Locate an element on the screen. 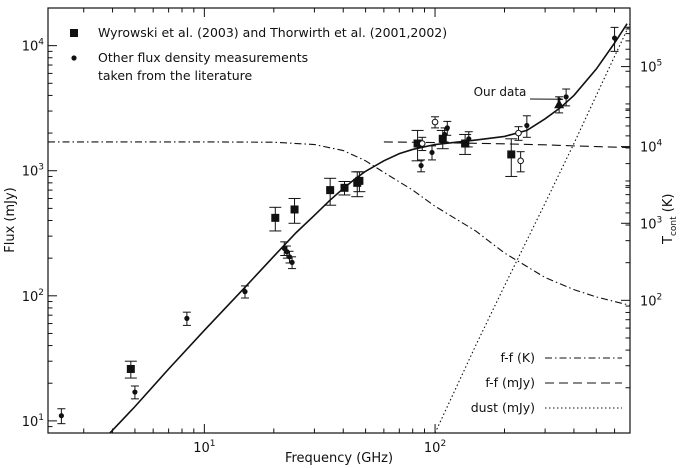 Image resolution: width=682 pixels, height=468 pixels. y2-axis-label-main: T is located at coordinates (668, 240).